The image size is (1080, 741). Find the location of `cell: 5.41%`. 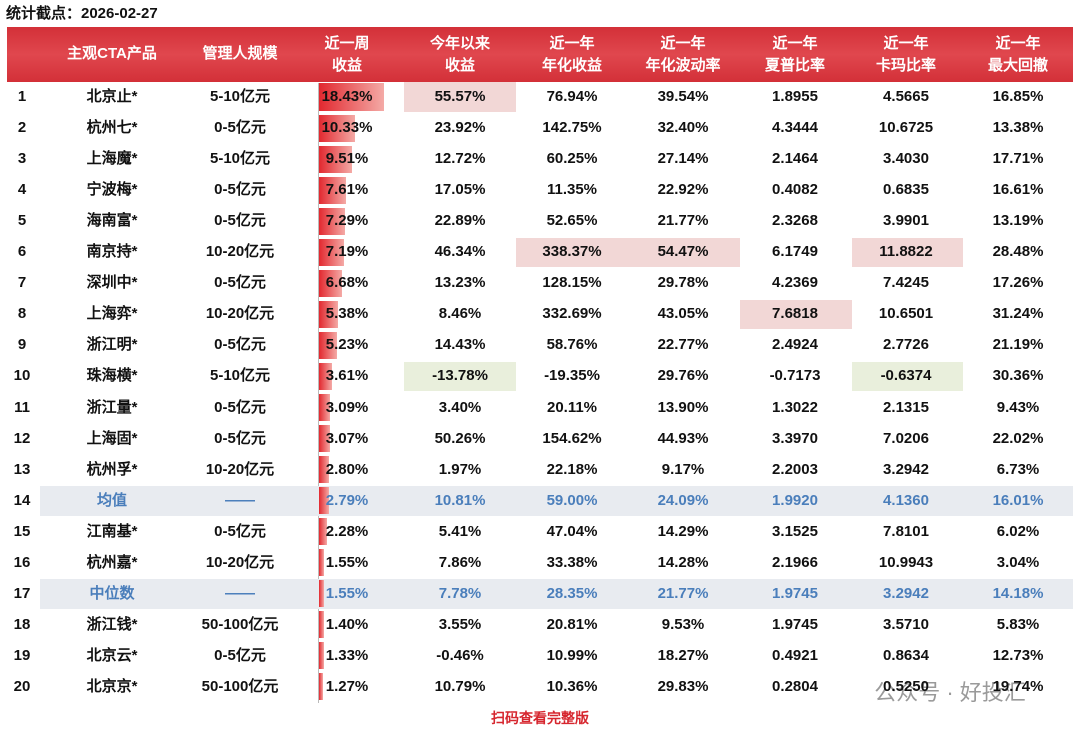

cell: 5.41% is located at coordinates (460, 531).